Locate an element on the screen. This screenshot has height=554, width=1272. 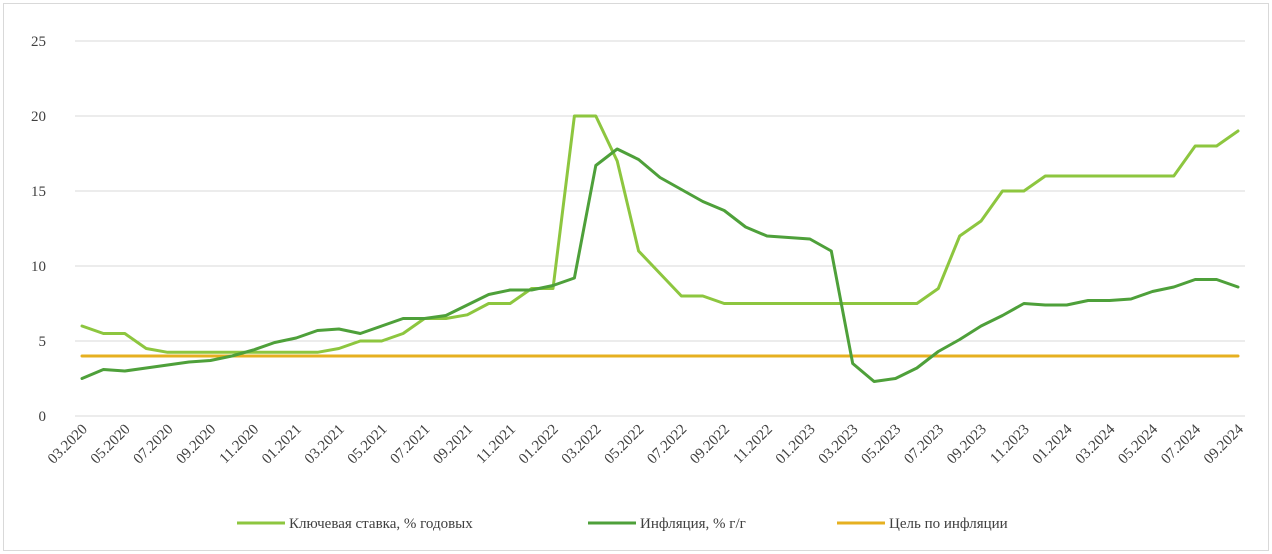
y-tick-label: 25 is located at coordinates (38, 42).